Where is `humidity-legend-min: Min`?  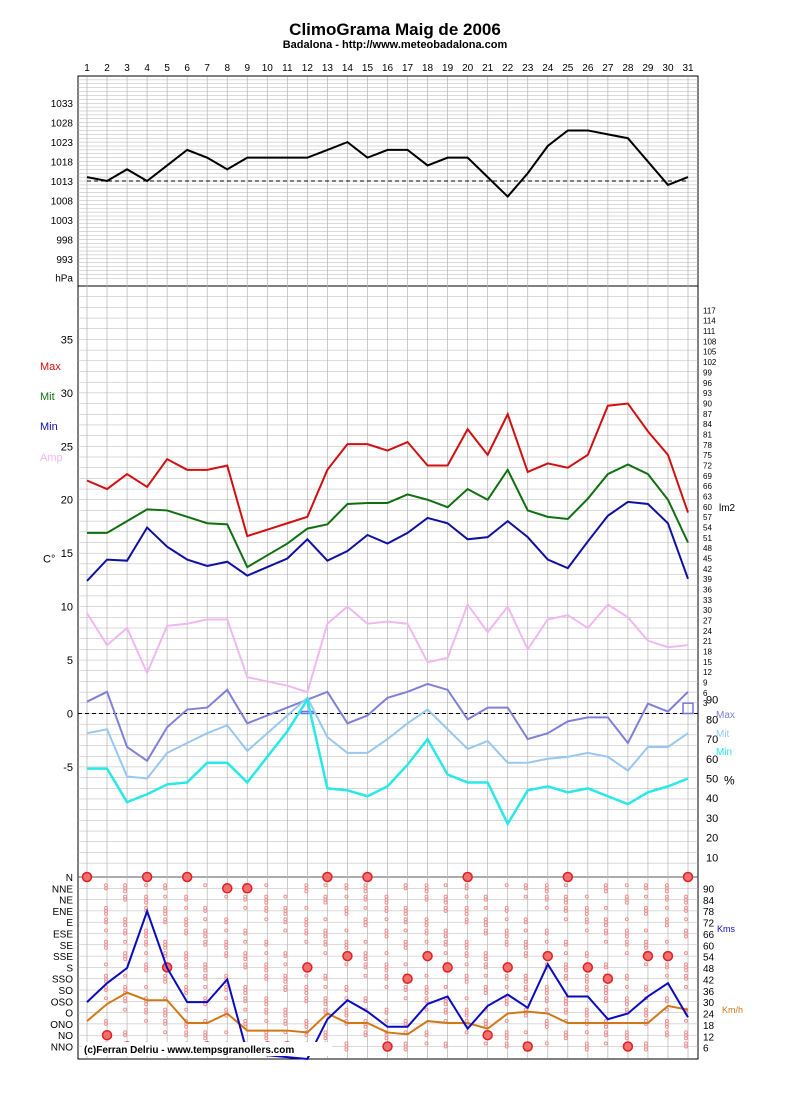
humidity-legend-min: Min is located at coordinates (724, 752).